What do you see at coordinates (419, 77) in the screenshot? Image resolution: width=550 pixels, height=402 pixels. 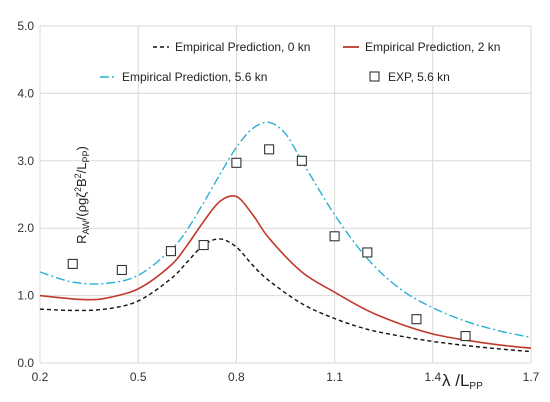 I see `legend-label: EXP, 5.6 kn` at bounding box center [419, 77].